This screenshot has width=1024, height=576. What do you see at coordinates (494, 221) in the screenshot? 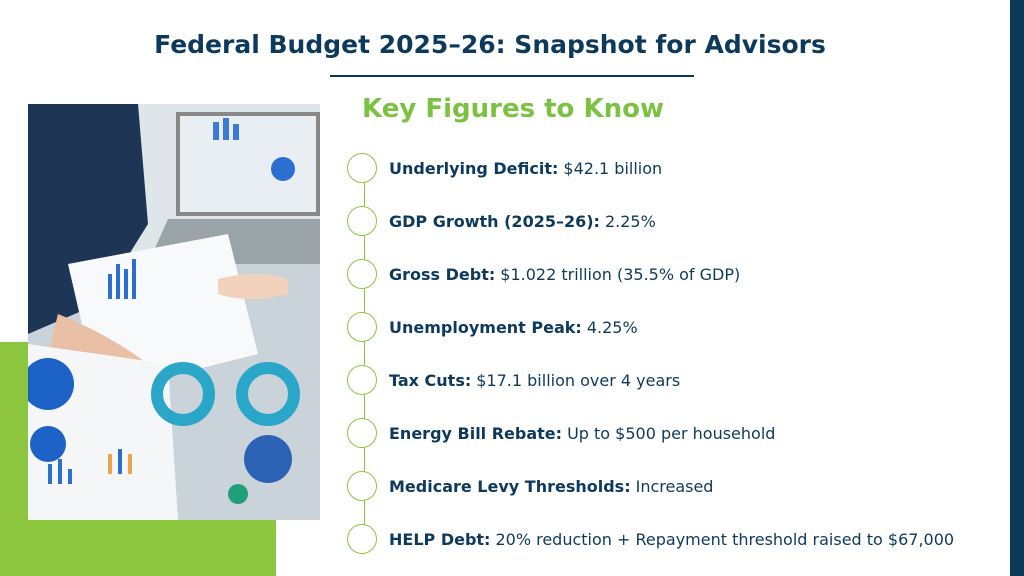
I see `item-label: GDP Growth (2025–26):` at bounding box center [494, 221].